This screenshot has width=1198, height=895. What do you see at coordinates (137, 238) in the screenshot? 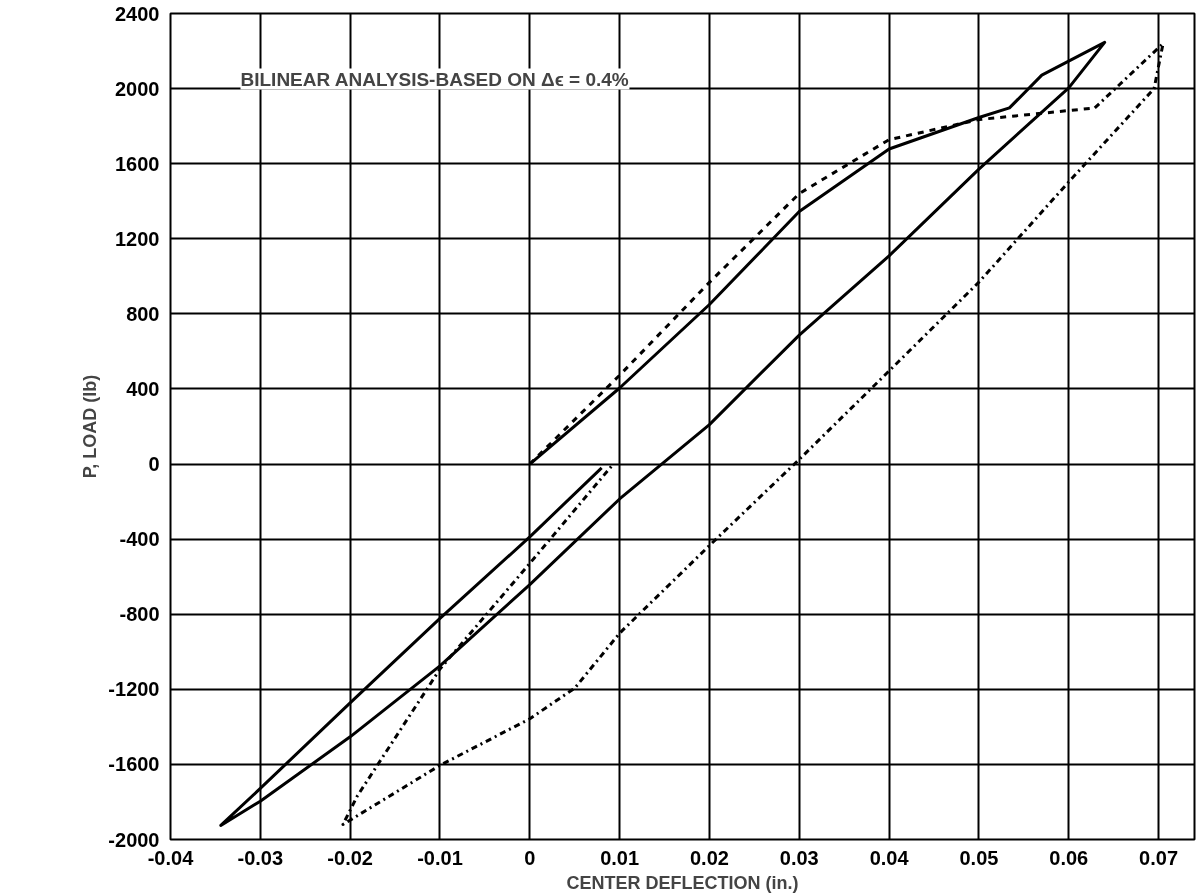
I see `y-tick-label: 1200` at bounding box center [137, 238].